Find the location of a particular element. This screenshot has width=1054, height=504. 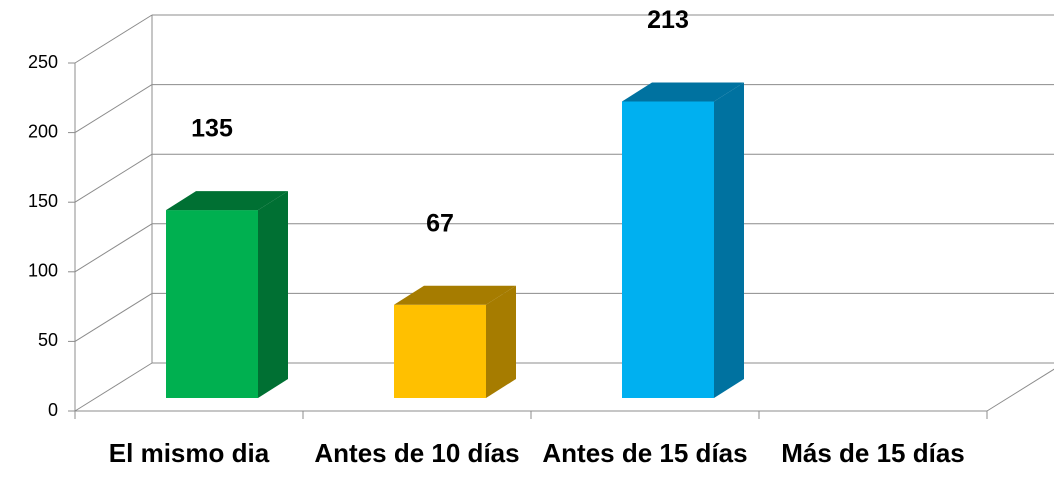

x-tick-label: Más de 15 días is located at coordinates (873, 453).